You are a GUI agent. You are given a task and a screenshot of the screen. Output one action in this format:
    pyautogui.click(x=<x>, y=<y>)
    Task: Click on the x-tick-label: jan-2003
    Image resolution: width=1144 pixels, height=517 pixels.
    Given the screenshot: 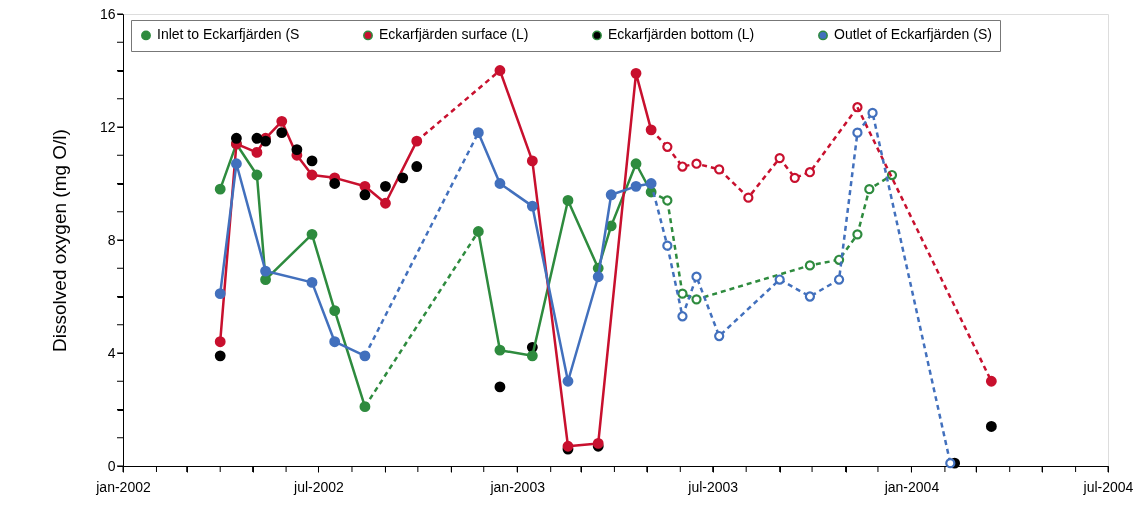 What is the action you would take?
    pyautogui.click(x=517, y=486)
    